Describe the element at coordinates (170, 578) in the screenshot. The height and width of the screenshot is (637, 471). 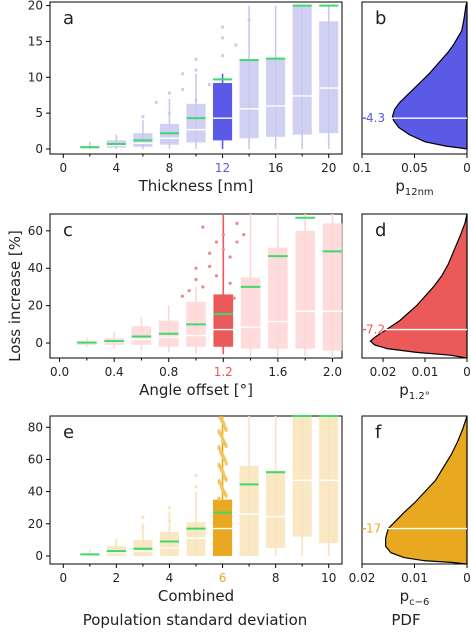
I see `x-tick-label: 4` at that location.